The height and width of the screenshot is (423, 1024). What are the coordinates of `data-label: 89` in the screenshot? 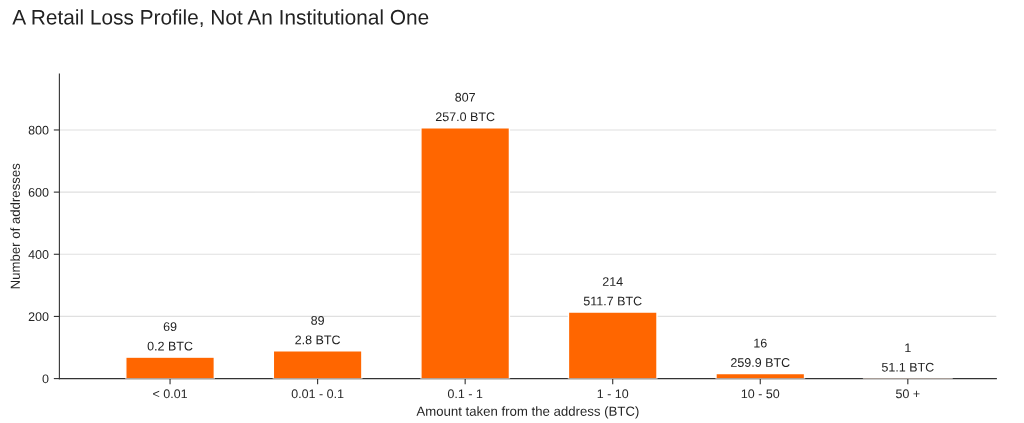 It's located at (317, 320).